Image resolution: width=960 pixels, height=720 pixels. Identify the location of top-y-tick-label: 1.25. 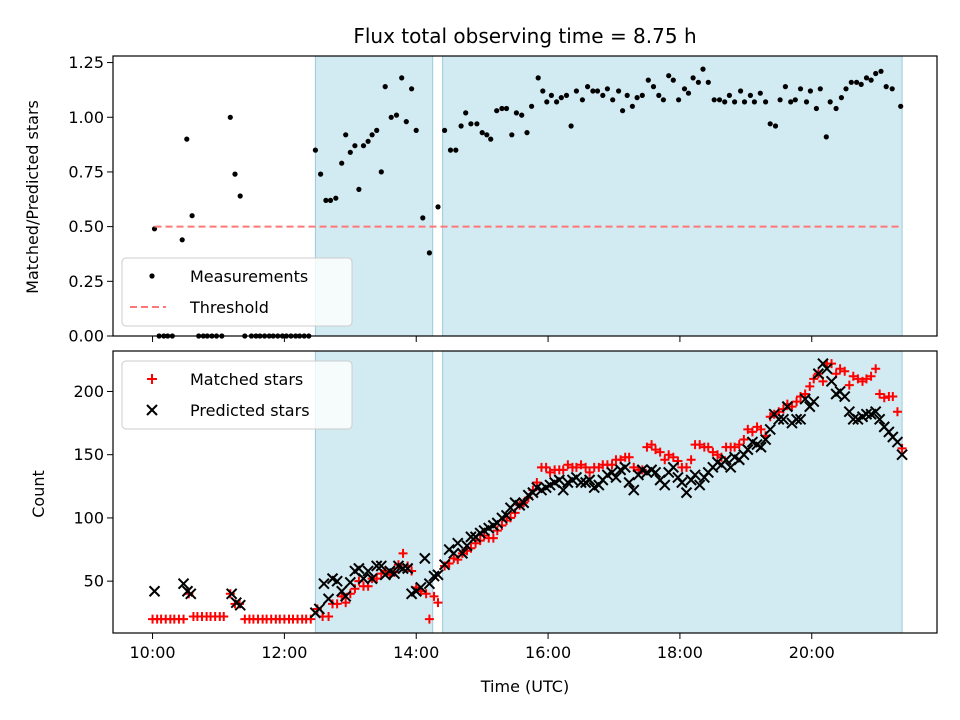
(86, 62).